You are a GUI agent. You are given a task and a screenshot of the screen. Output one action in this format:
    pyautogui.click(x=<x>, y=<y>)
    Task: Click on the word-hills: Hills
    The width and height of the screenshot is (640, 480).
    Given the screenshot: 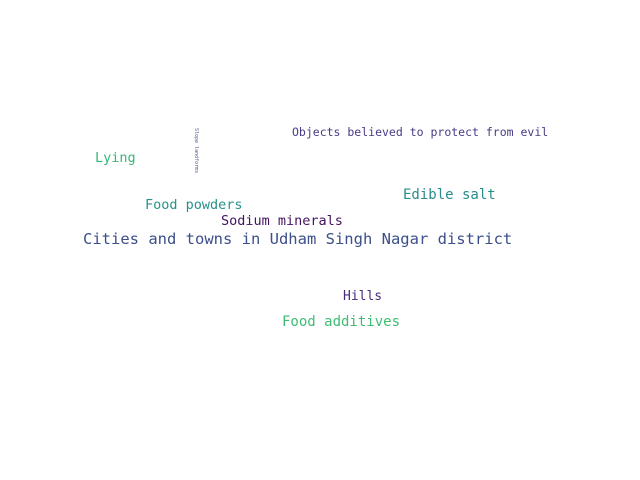 What is the action you would take?
    pyautogui.click(x=363, y=296)
    